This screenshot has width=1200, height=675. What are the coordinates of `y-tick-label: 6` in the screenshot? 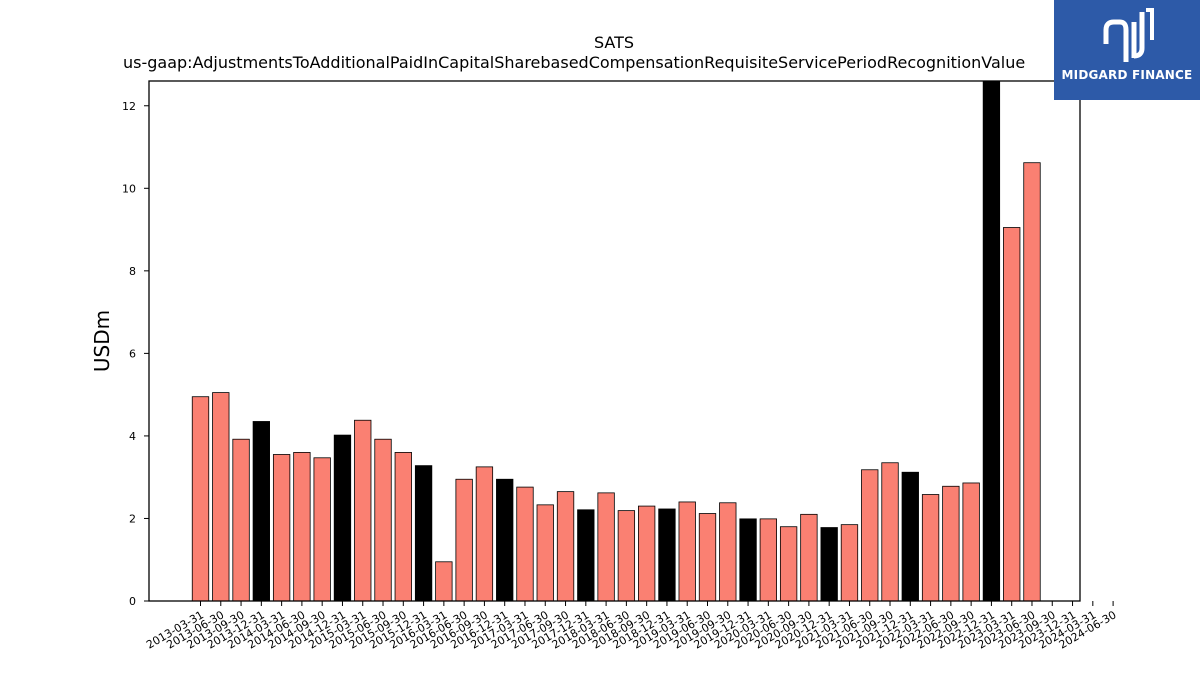 It's located at (132, 353).